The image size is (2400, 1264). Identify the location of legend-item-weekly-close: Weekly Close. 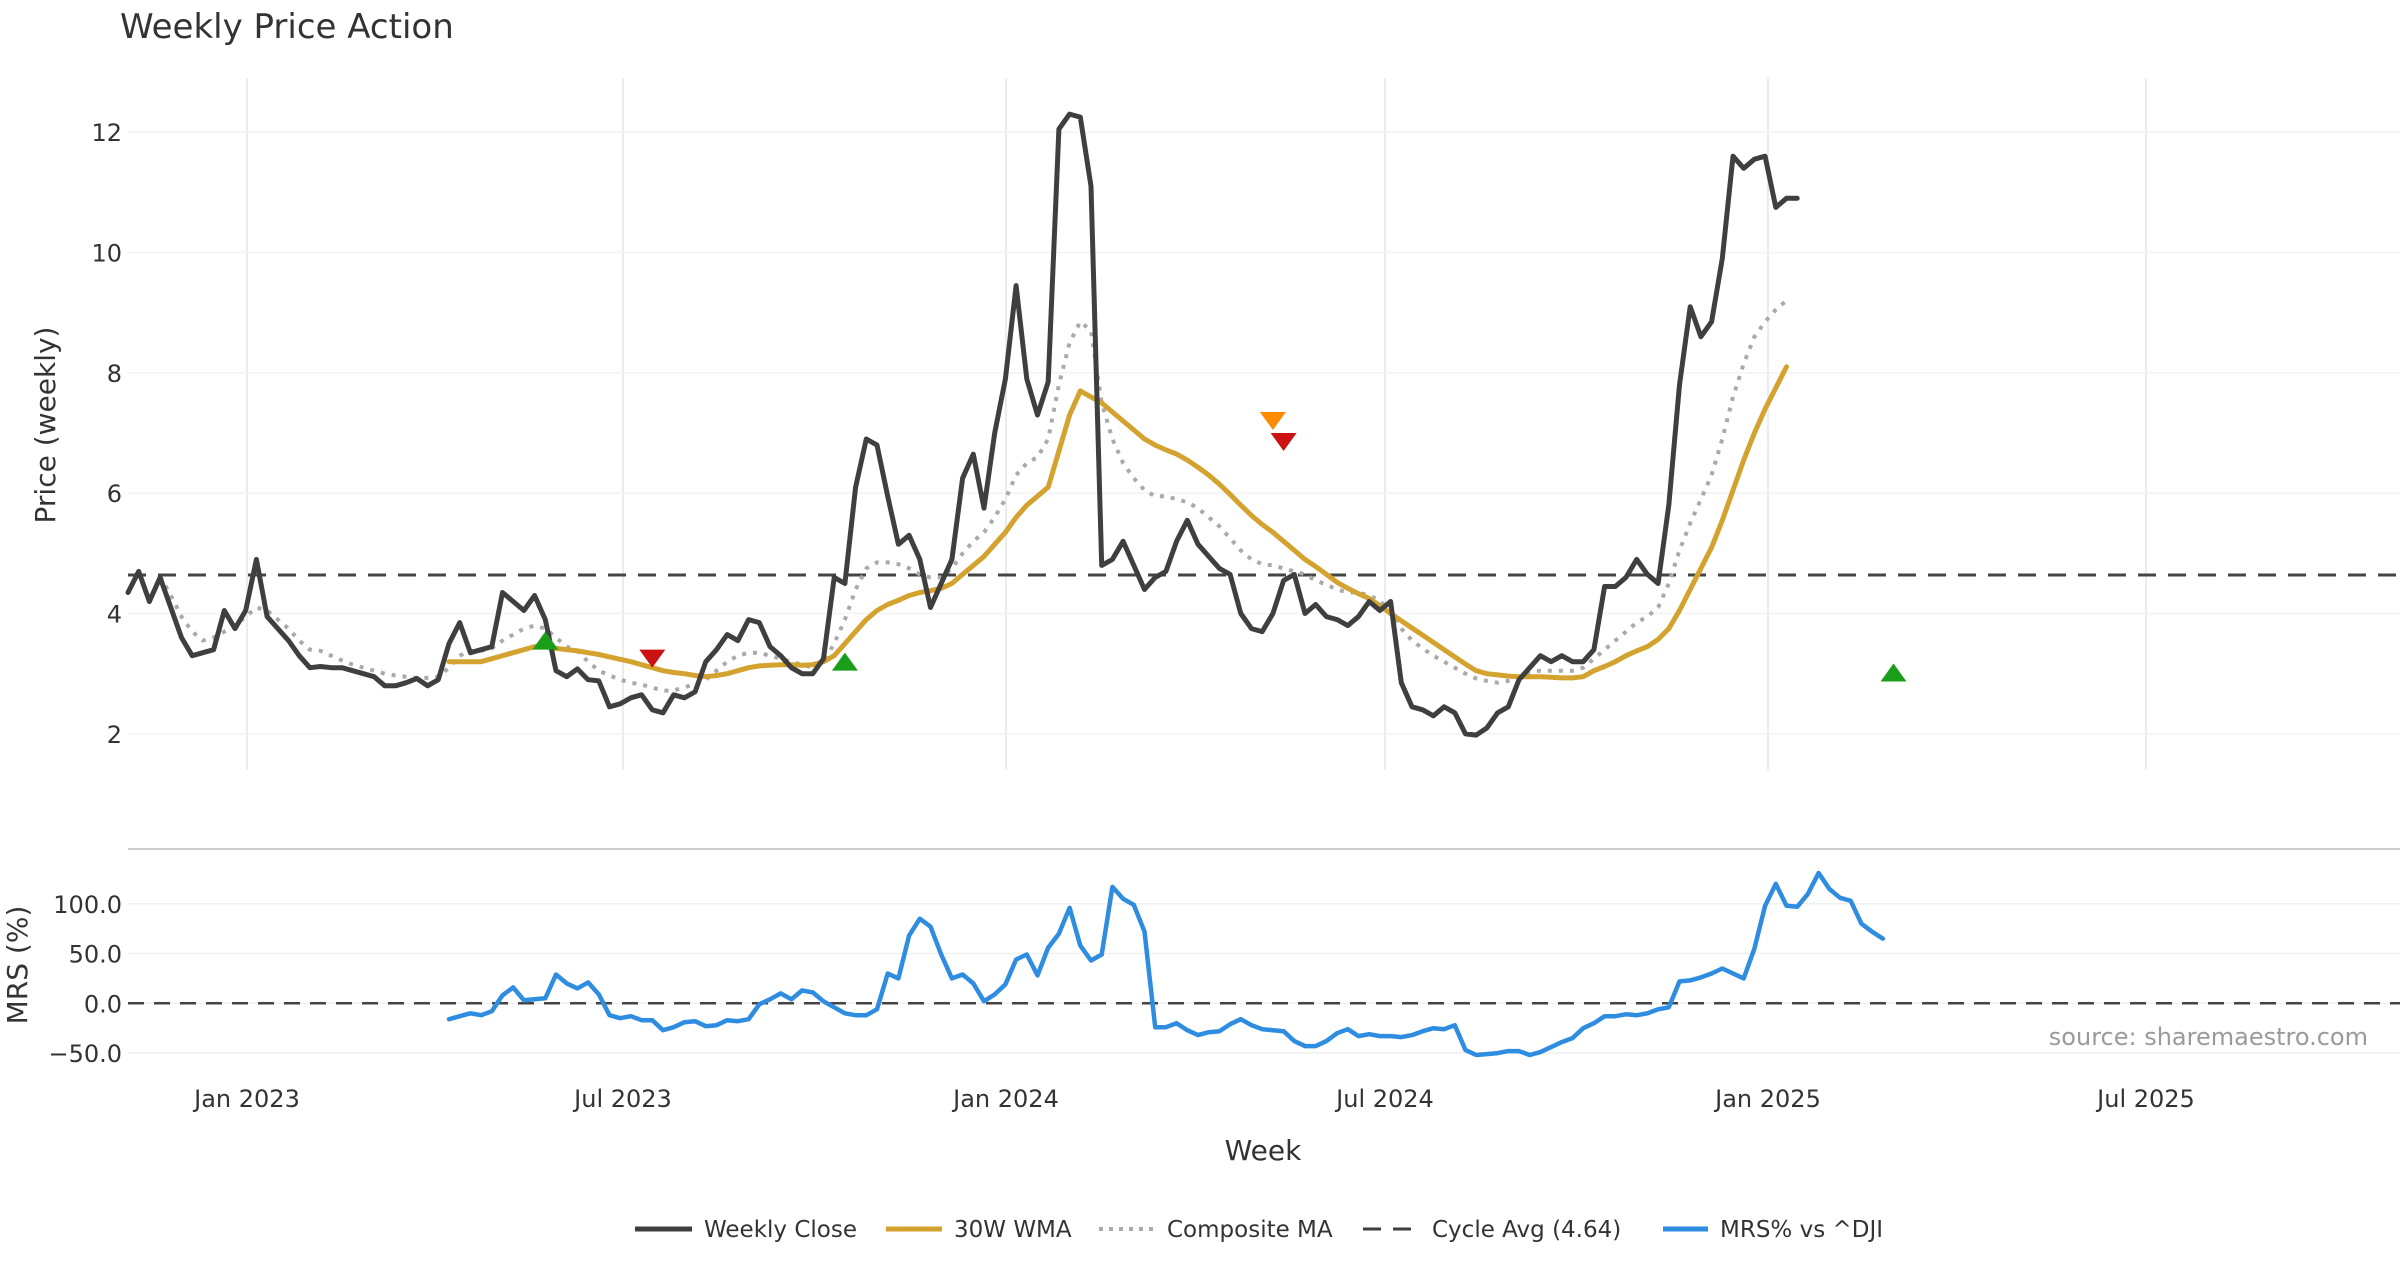
(746, 1230).